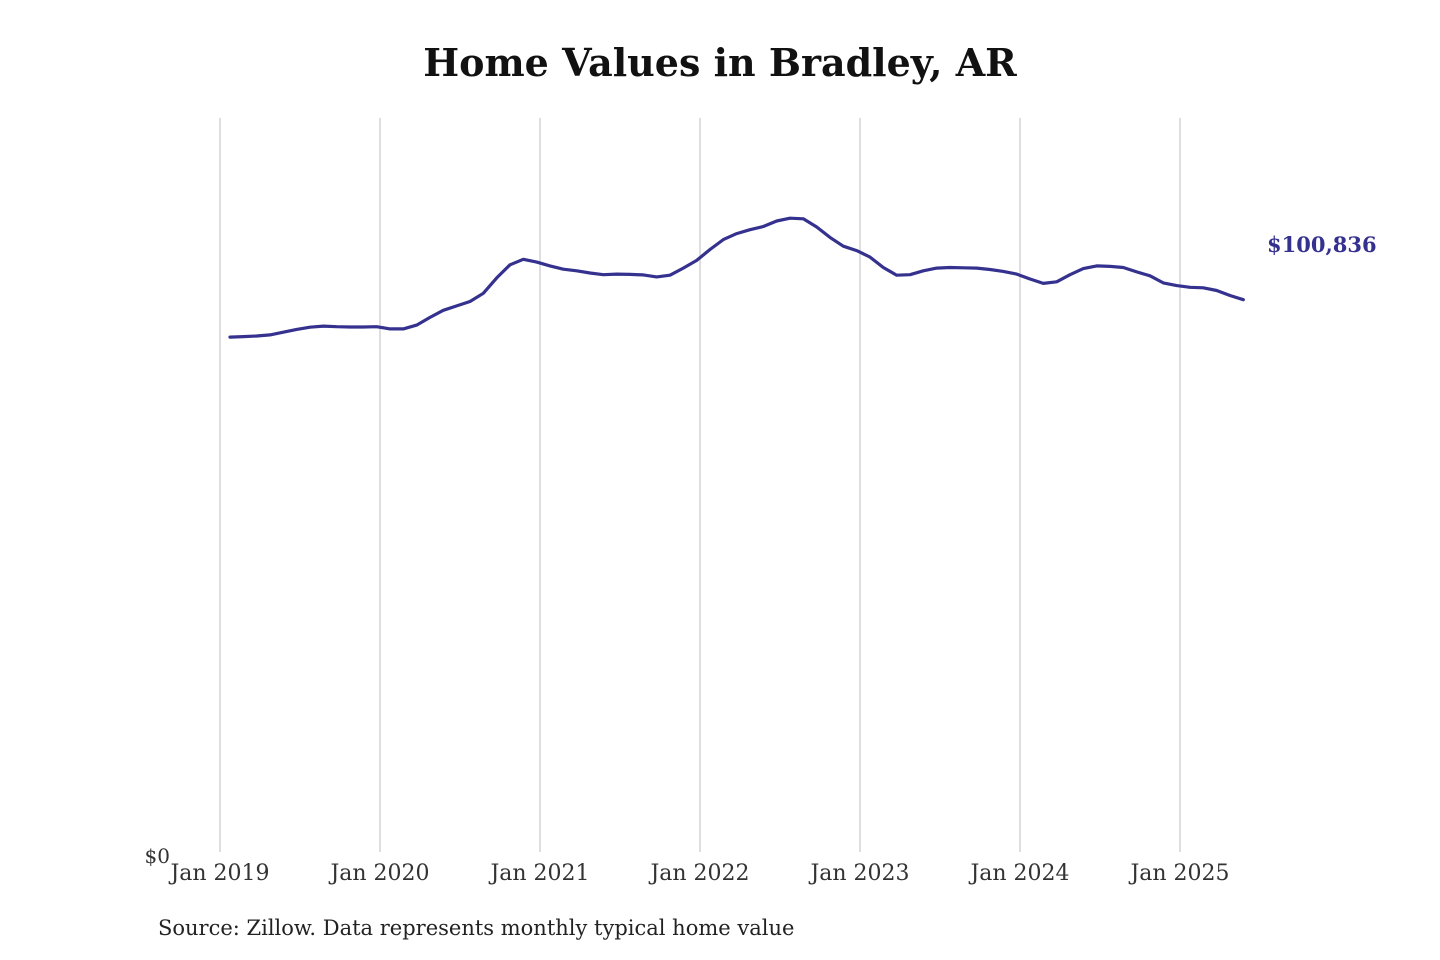 This screenshot has height=960, width=1440. What do you see at coordinates (378, 873) in the screenshot?
I see `x-tick-label: Jan 2020` at bounding box center [378, 873].